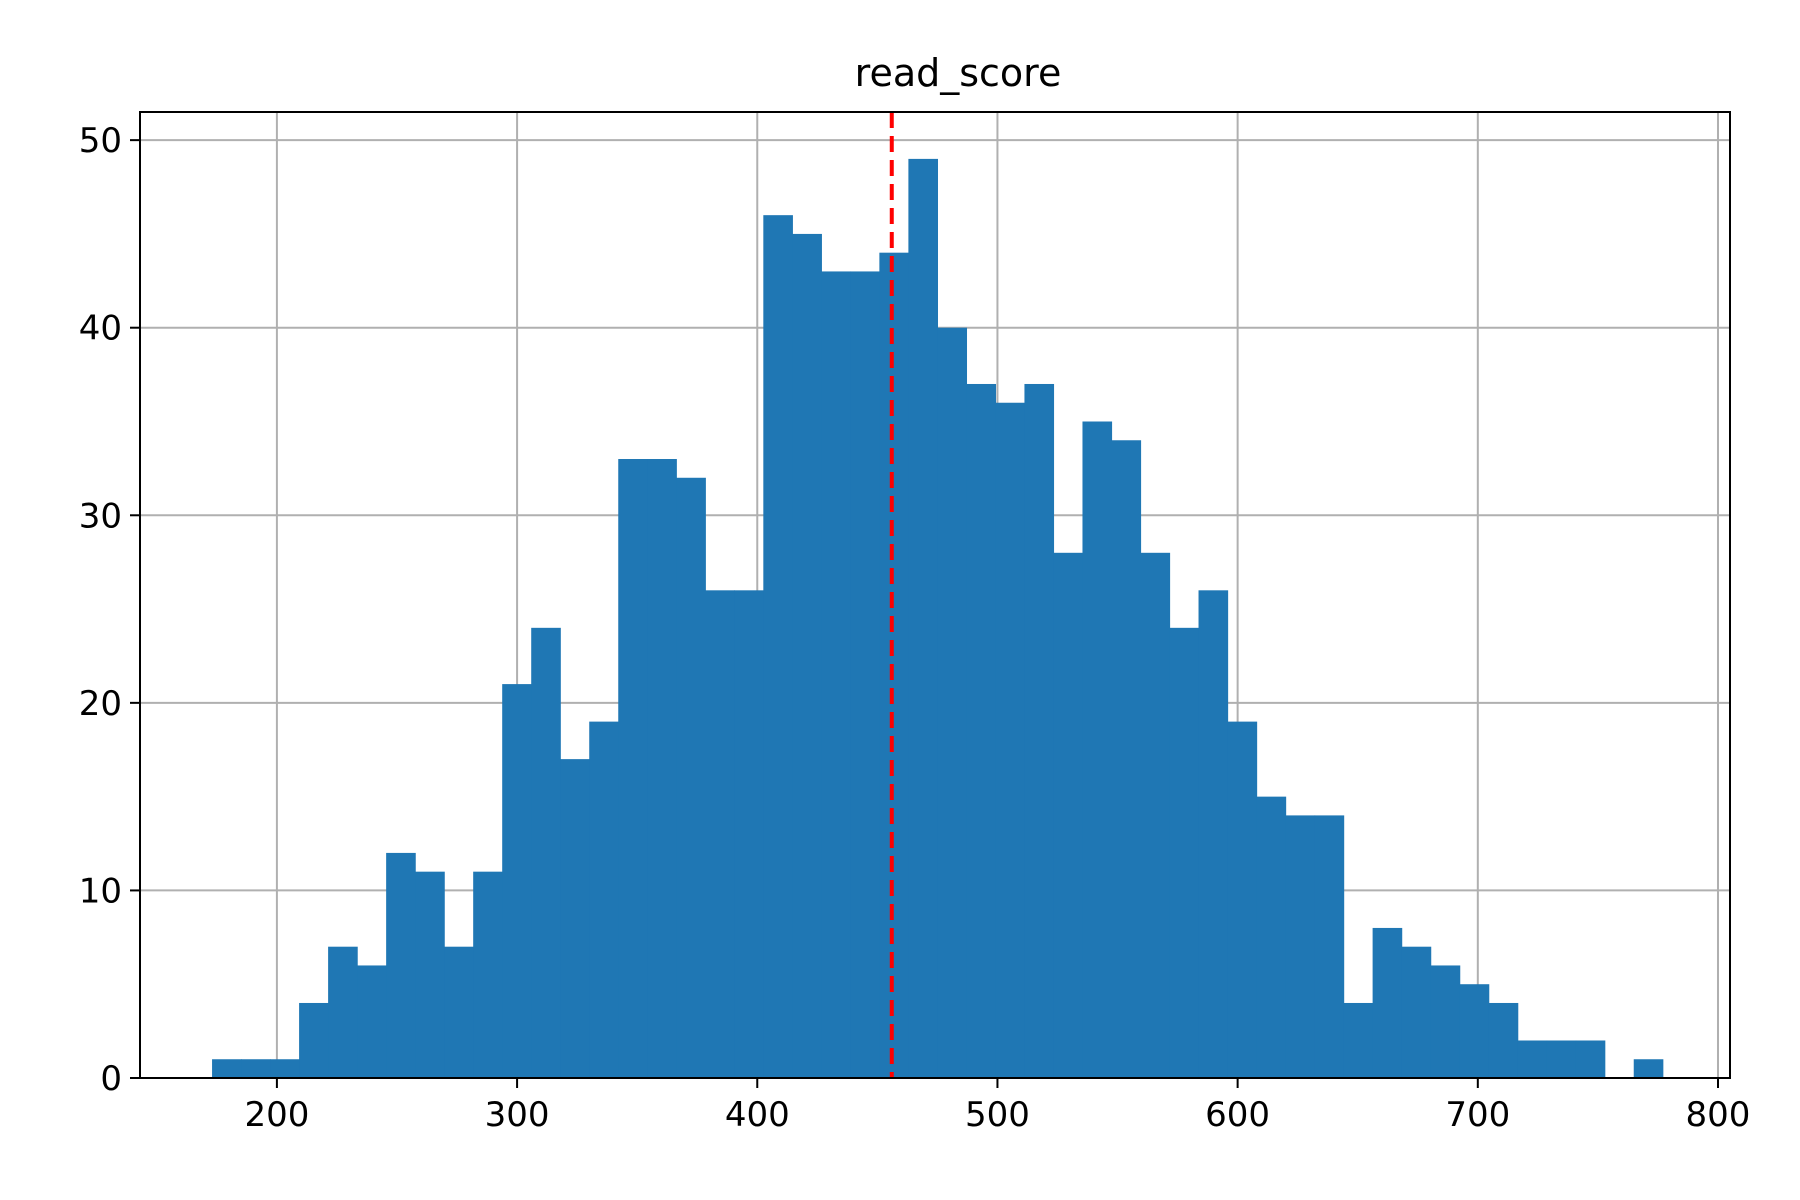 The width and height of the screenshot is (1800, 1200). What do you see at coordinates (1718, 1115) in the screenshot?
I see `x-tick-label: 800` at bounding box center [1718, 1115].